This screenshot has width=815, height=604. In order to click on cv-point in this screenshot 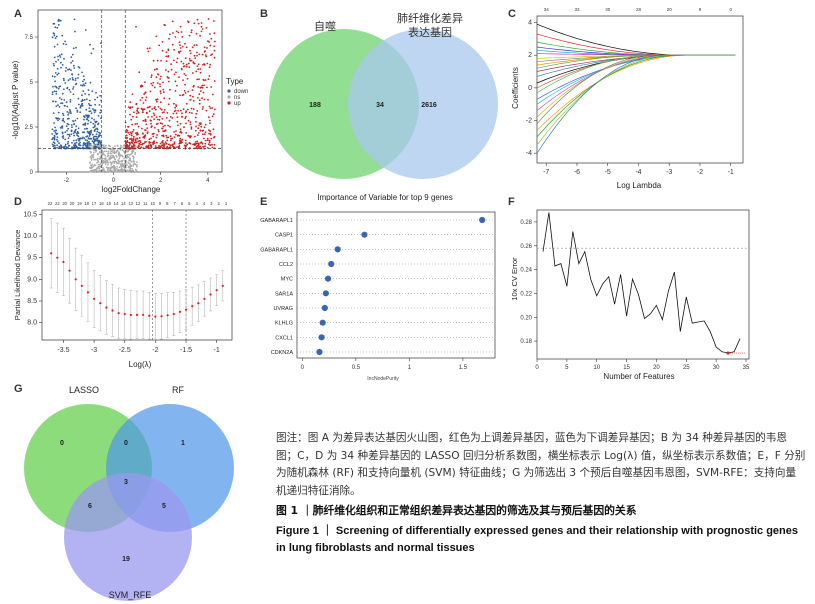, I will do `click(88, 292)`.